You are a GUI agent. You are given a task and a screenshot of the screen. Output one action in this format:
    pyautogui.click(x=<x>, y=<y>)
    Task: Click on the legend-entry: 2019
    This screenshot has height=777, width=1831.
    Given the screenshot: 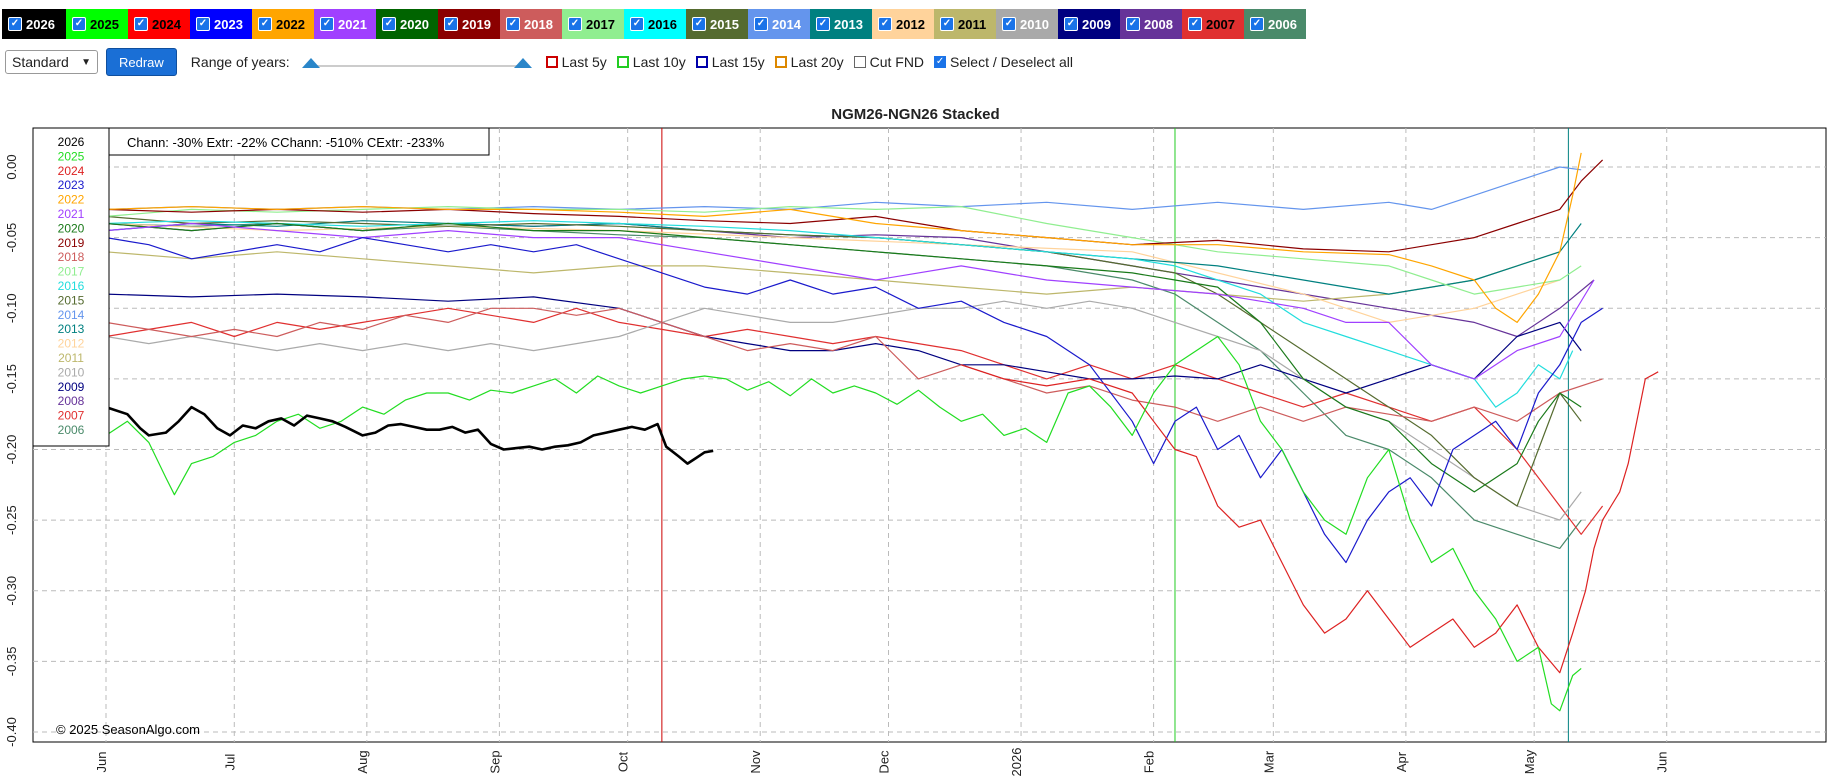 What is the action you would take?
    pyautogui.click(x=71, y=243)
    